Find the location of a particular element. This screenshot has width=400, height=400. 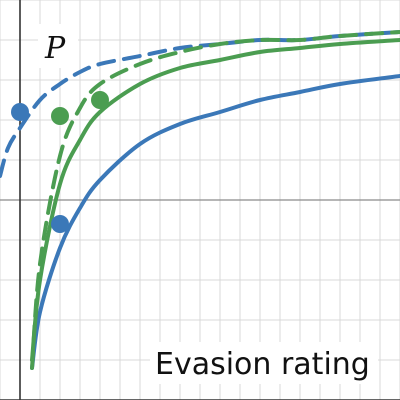

x-axis-label: Evasion rating is located at coordinates (262, 364).